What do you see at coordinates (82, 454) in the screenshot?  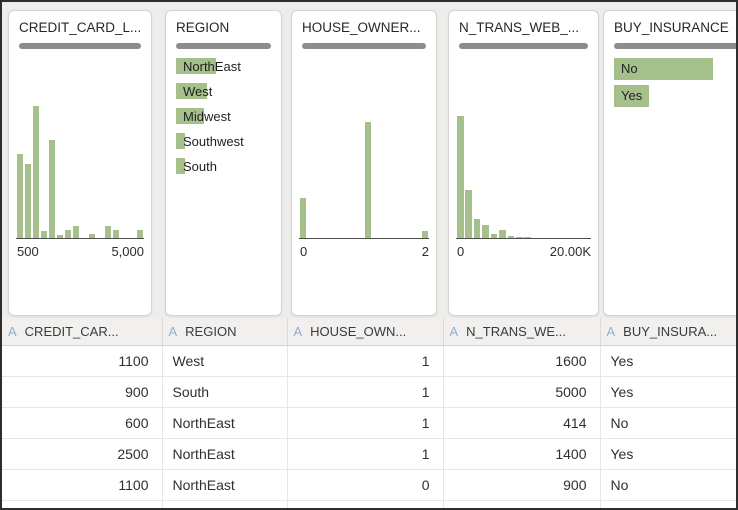 I see `cell-credit_card_limit: 2500` at bounding box center [82, 454].